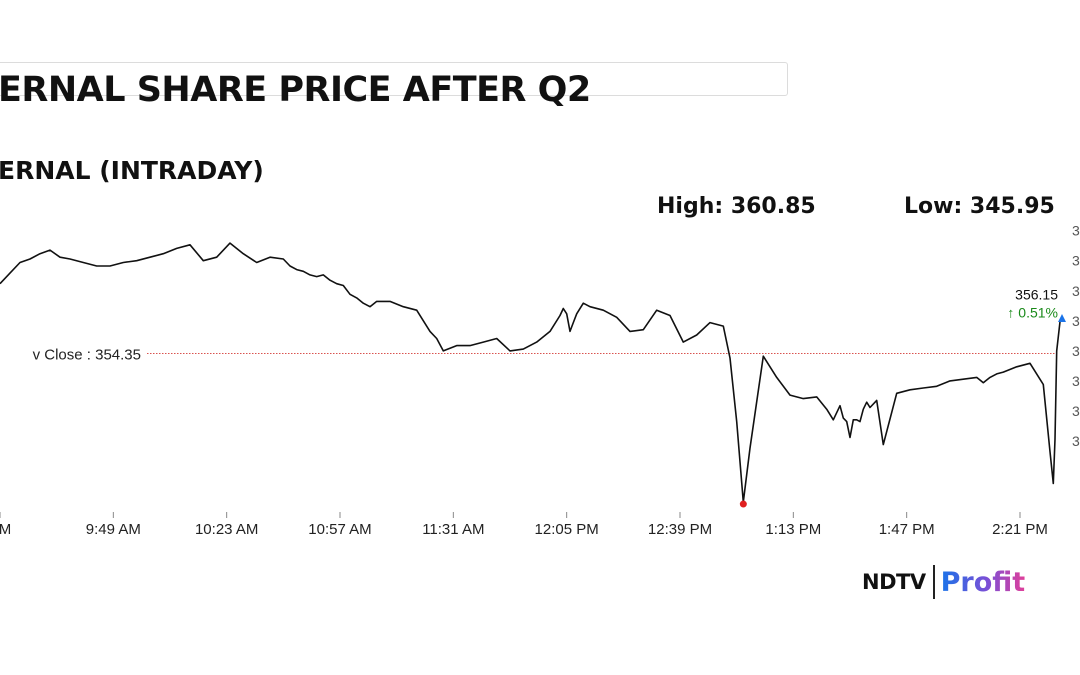 The width and height of the screenshot is (1080, 675). I want to click on x-tick-label: 10:57 AM, so click(339, 529).